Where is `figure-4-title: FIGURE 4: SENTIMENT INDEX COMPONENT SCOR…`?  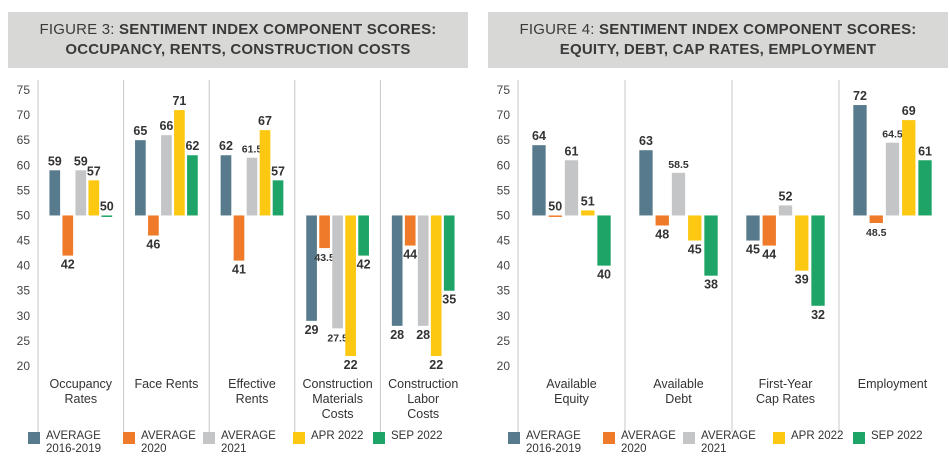 figure-4-title: FIGURE 4: SENTIMENT INDEX COMPONENT SCOR… is located at coordinates (718, 40).